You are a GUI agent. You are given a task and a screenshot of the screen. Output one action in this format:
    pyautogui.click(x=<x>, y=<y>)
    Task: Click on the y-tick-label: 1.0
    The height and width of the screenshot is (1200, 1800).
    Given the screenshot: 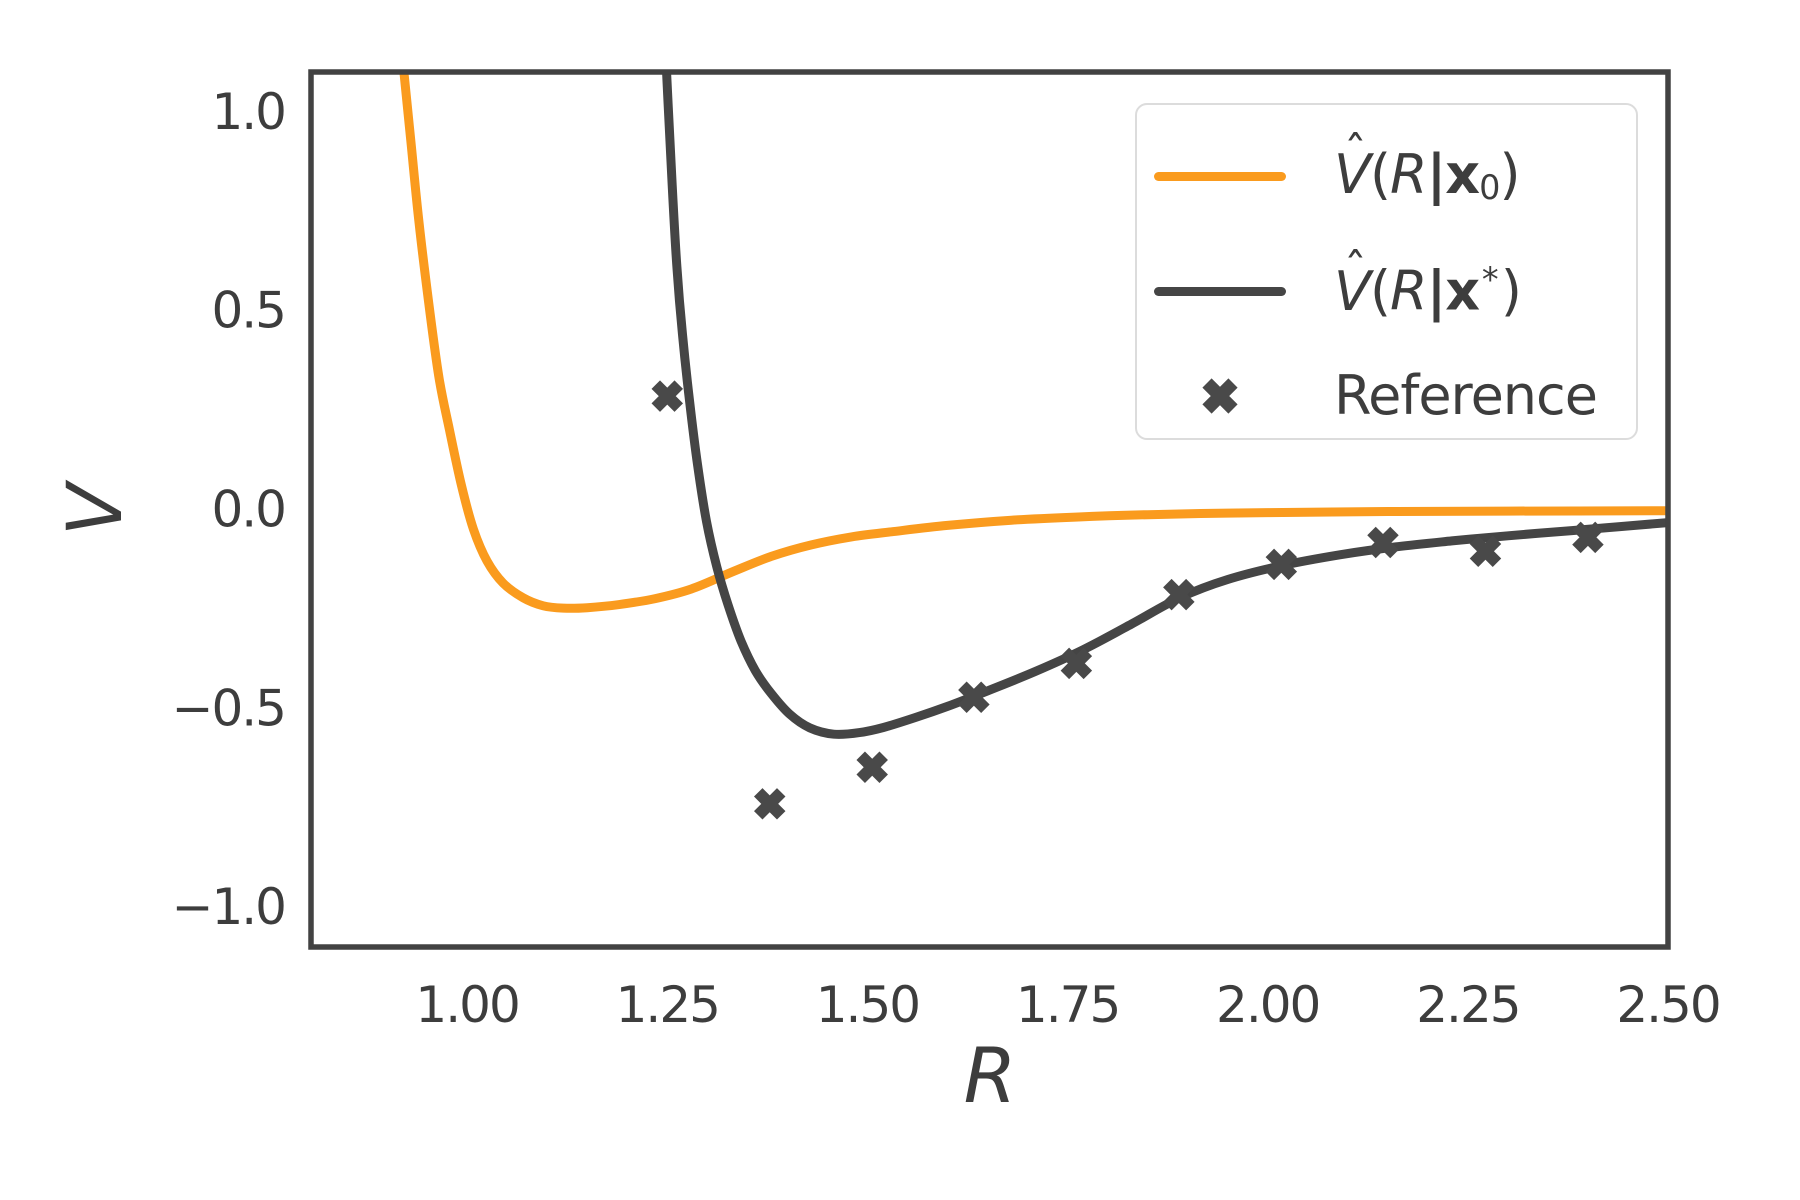 What is the action you would take?
    pyautogui.click(x=248, y=112)
    